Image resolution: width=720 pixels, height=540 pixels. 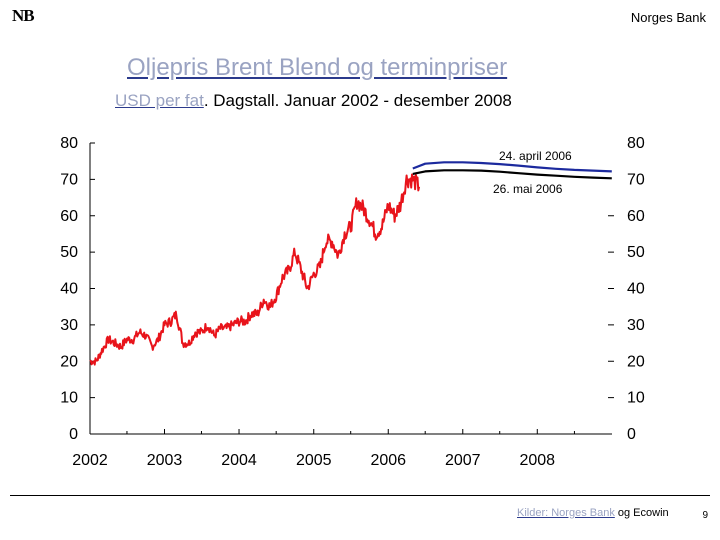 I want to click on y-tick-label-left: 70, so click(x=69, y=179).